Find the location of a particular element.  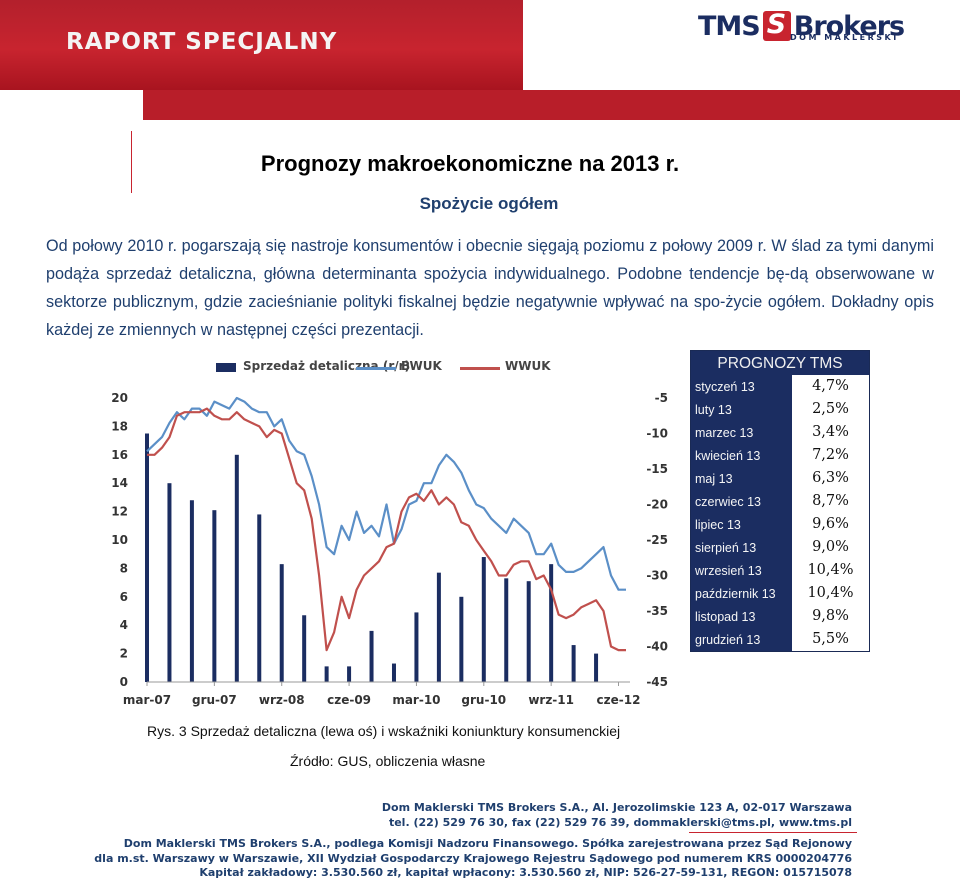

forecast-month: styczeń 13 is located at coordinates (725, 386).